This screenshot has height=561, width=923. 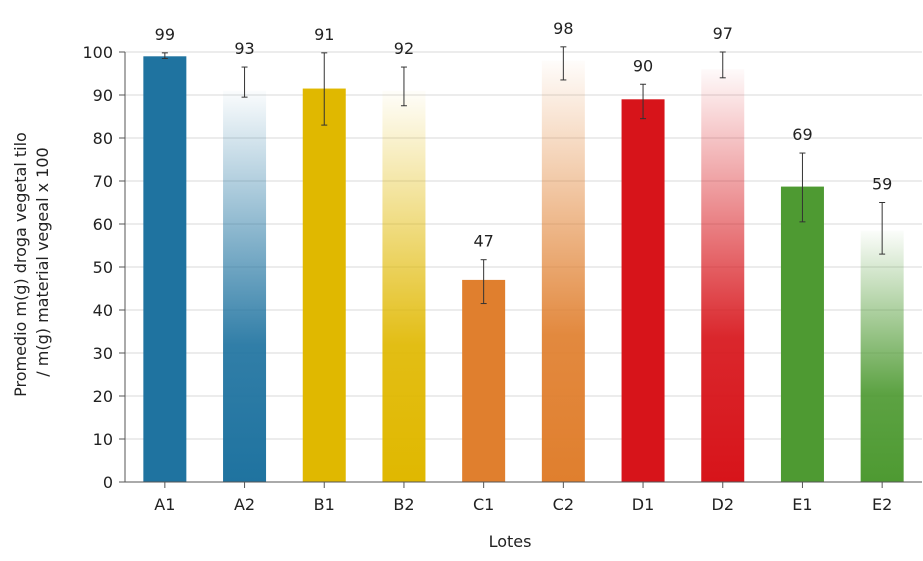 I want to click on bar-B2, so click(x=404, y=286).